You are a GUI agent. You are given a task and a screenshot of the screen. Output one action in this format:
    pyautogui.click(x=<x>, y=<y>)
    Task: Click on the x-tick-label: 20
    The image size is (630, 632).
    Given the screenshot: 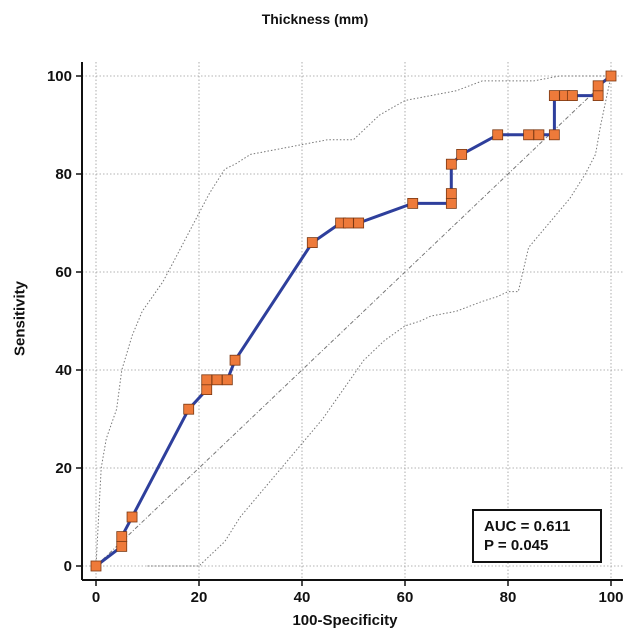 What is the action you would take?
    pyautogui.click(x=199, y=597)
    